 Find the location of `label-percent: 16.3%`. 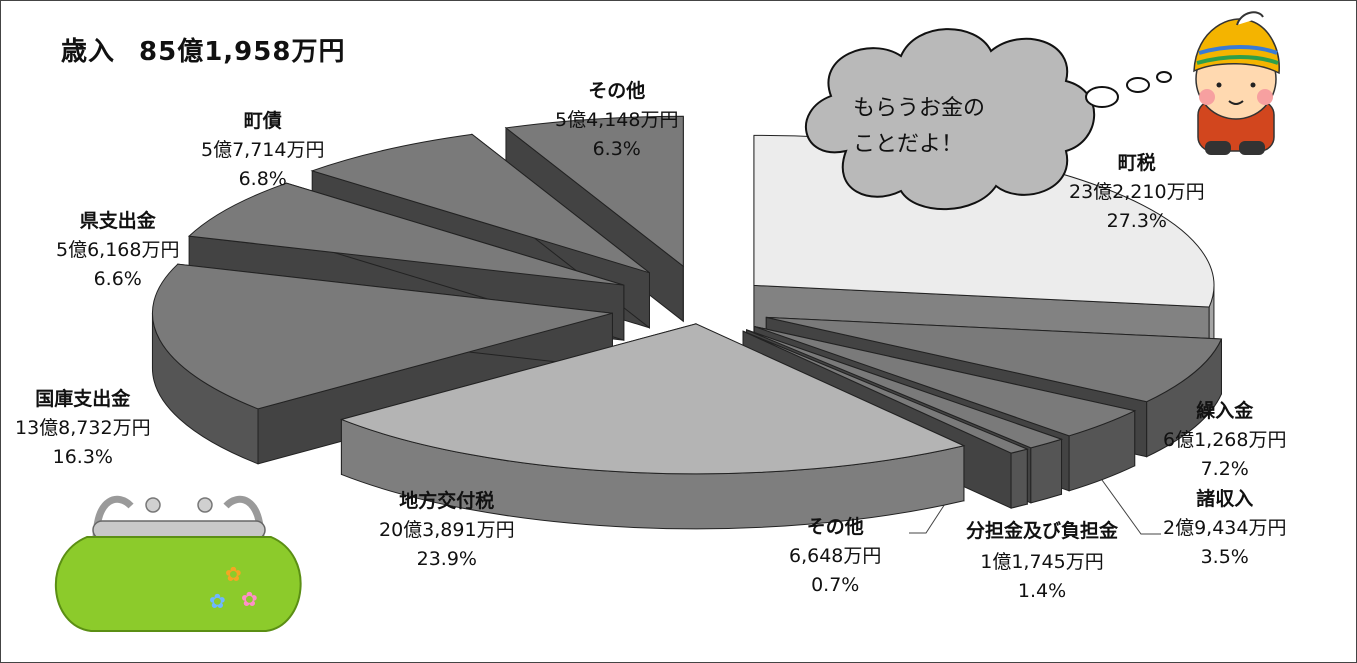

label-percent: 16.3% is located at coordinates (82, 457).